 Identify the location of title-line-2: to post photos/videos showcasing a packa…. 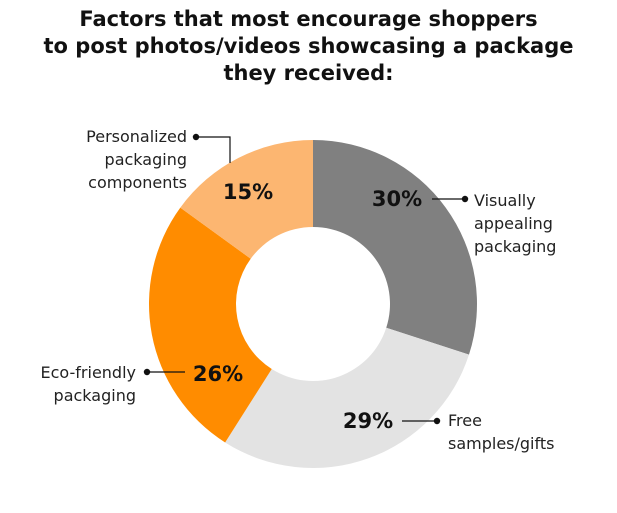
(308, 46).